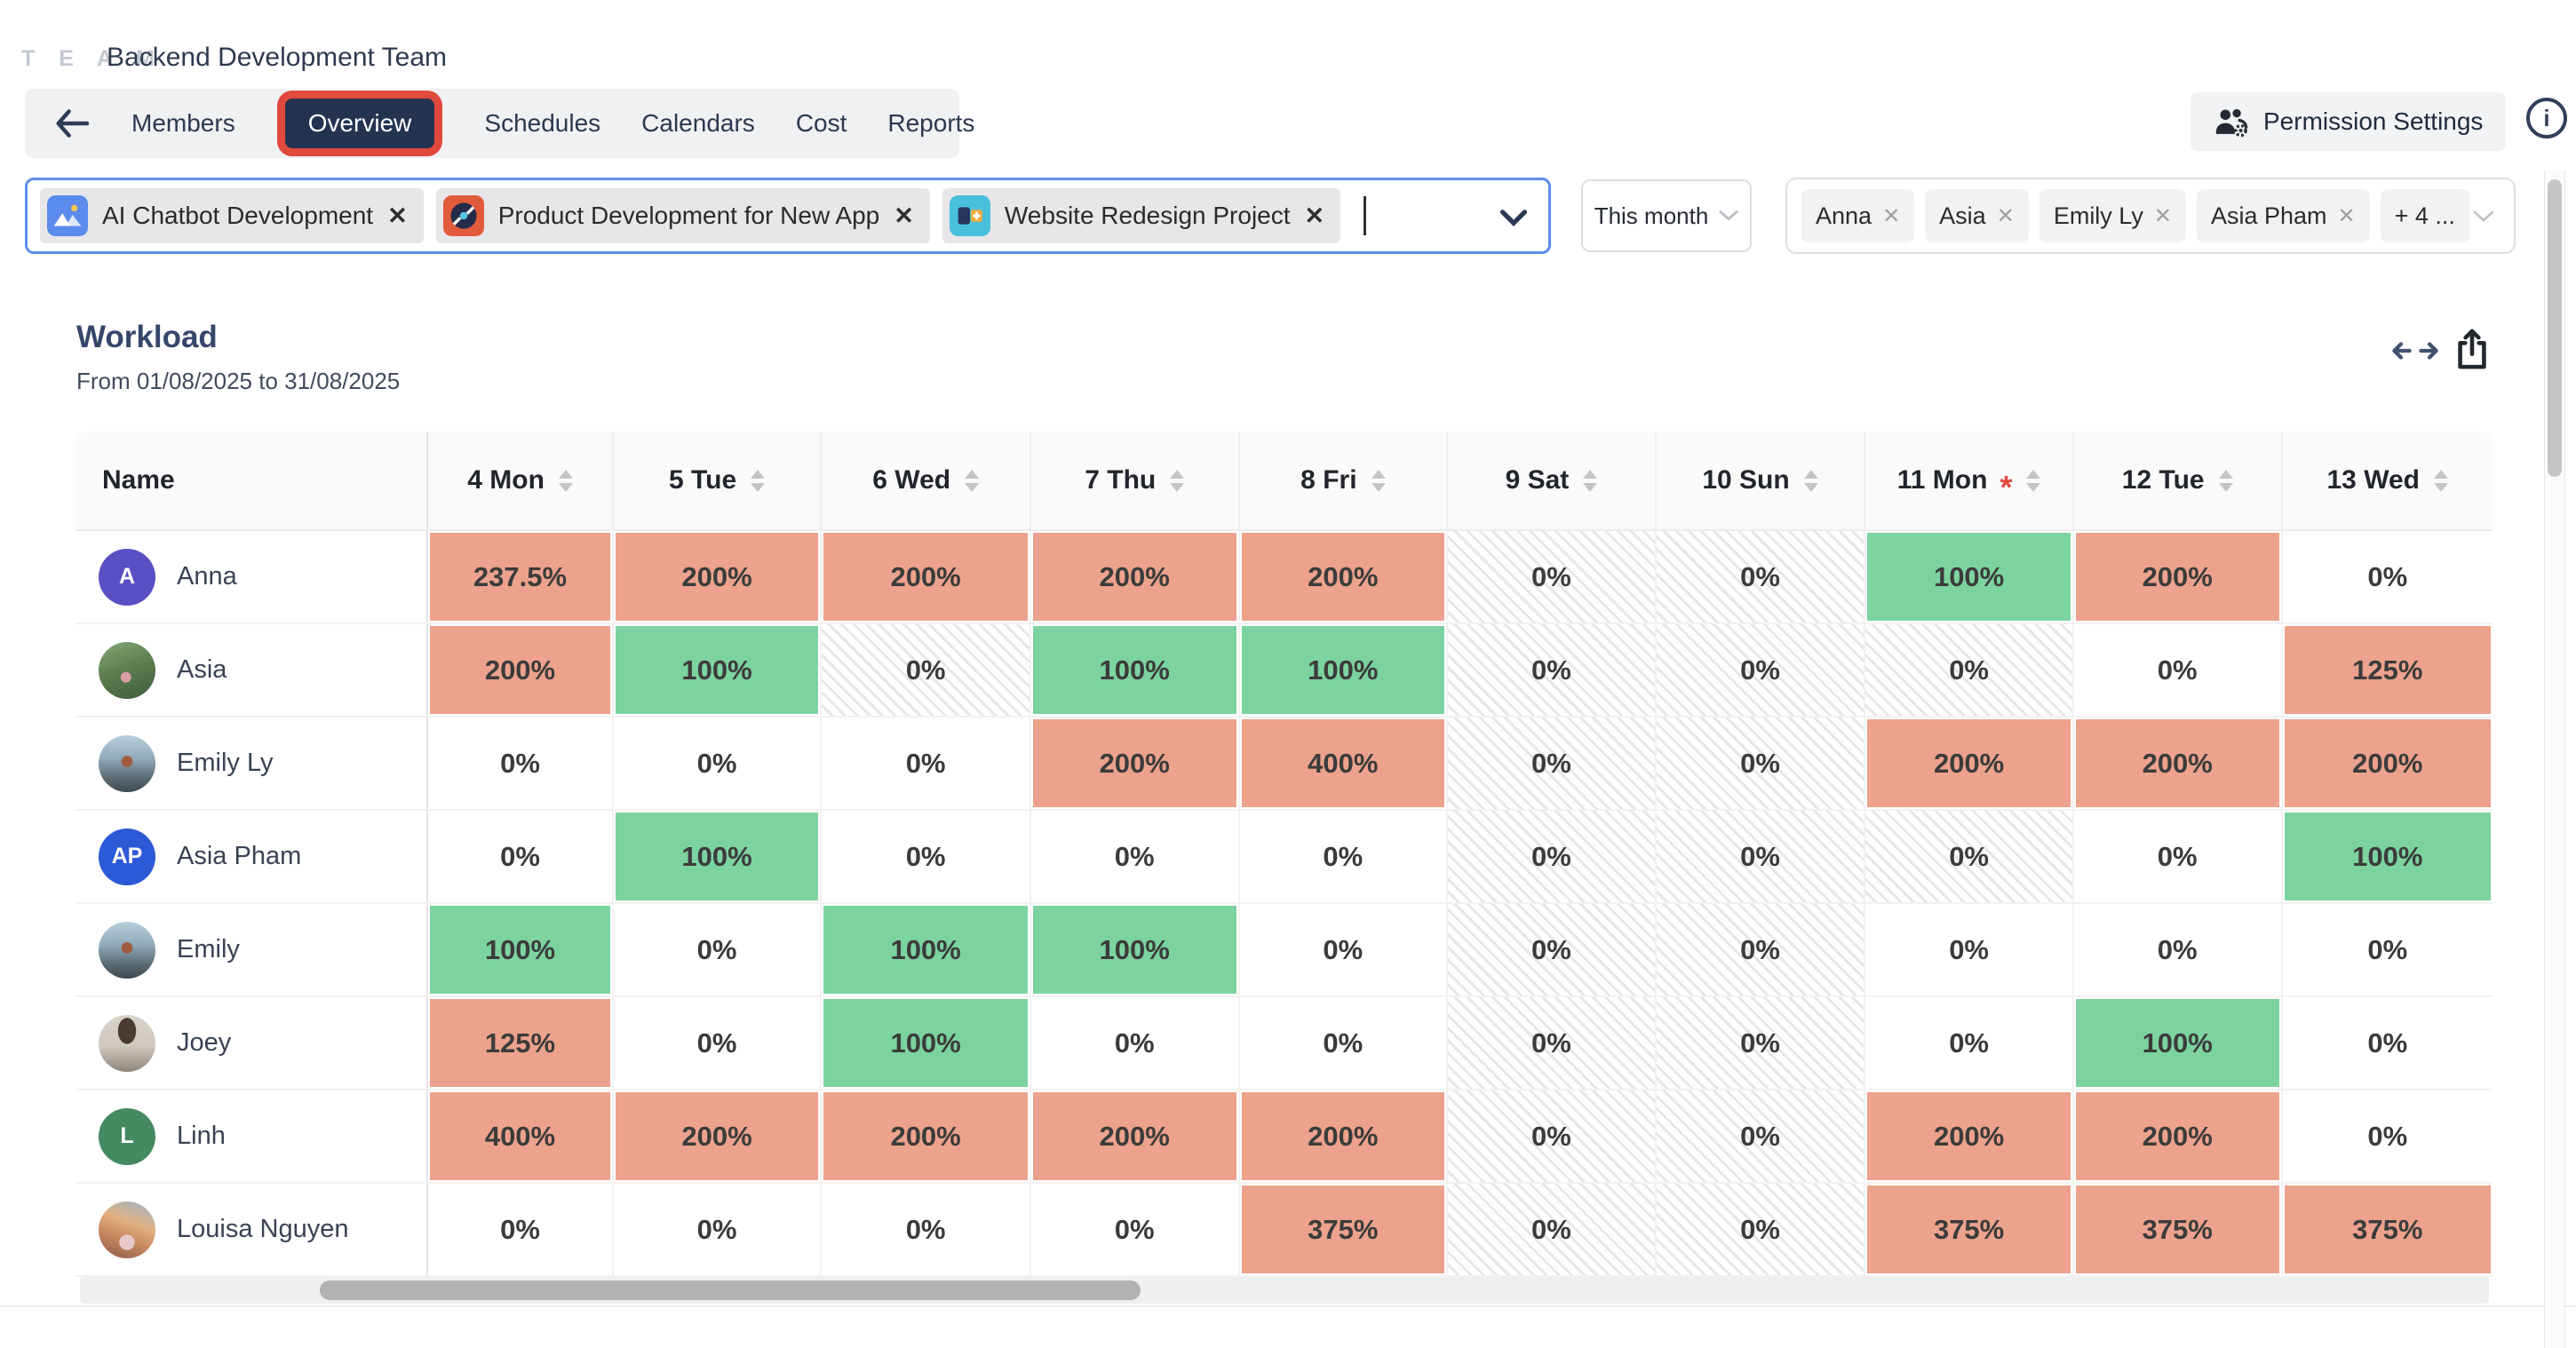  I want to click on project-chip: Website Redesign Project ✕, so click(1141, 215).